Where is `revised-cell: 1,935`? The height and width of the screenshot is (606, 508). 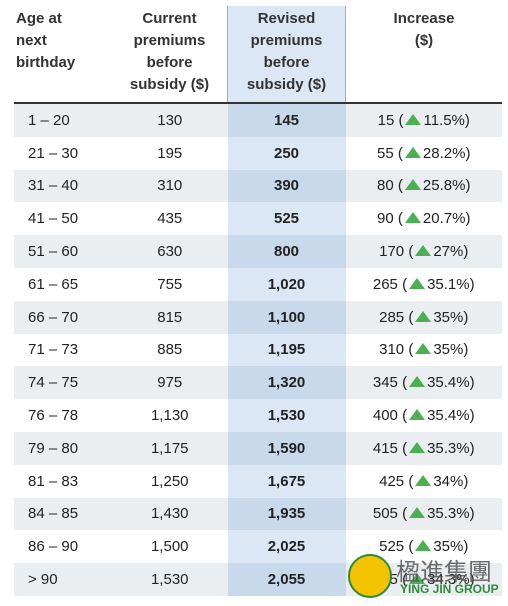
revised-cell: 1,935 is located at coordinates (286, 514).